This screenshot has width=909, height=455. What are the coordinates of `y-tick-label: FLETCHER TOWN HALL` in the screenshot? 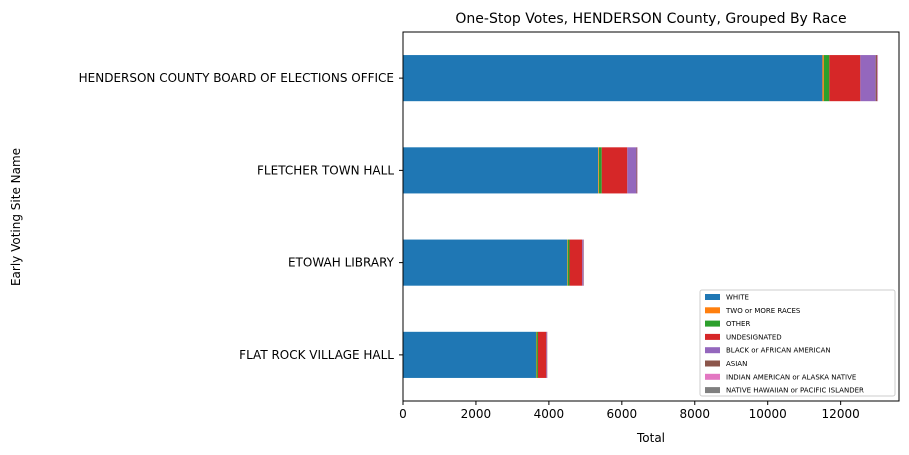 It's located at (325, 170).